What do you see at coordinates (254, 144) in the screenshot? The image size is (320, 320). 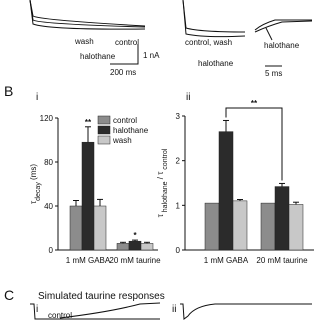 I see `bracket` at bounding box center [254, 144].